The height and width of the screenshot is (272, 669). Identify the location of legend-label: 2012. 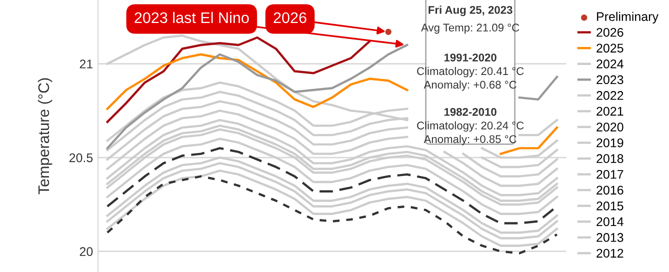
(610, 253).